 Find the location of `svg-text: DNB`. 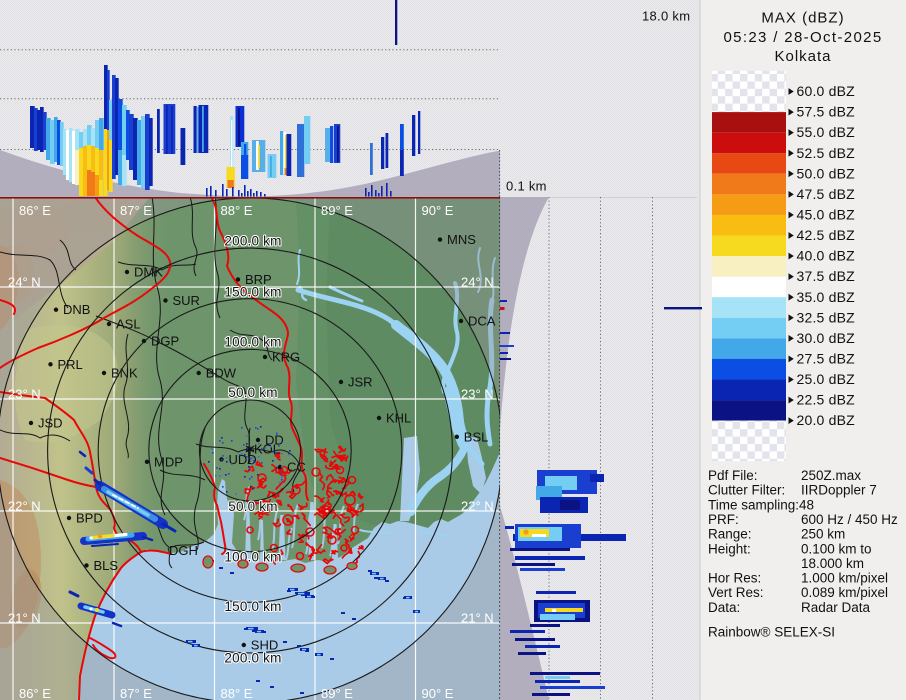

svg-text: DNB is located at coordinates (76, 309).